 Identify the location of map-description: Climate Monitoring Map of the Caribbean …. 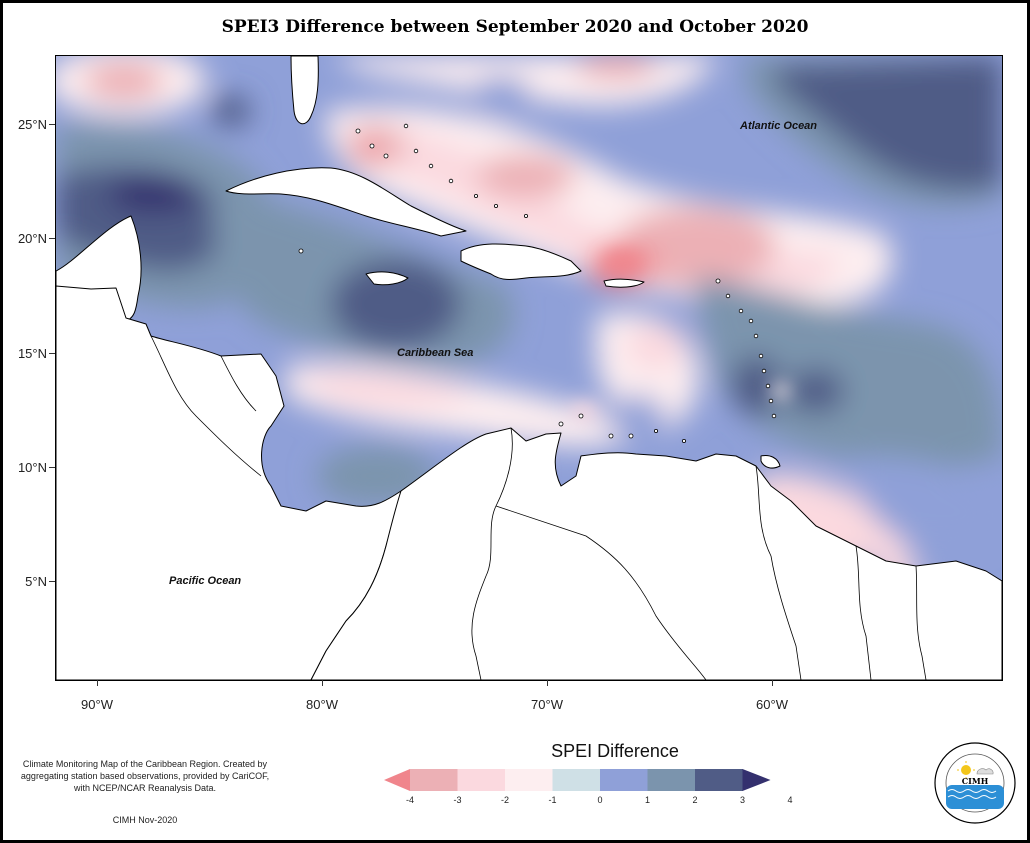
(145, 776).